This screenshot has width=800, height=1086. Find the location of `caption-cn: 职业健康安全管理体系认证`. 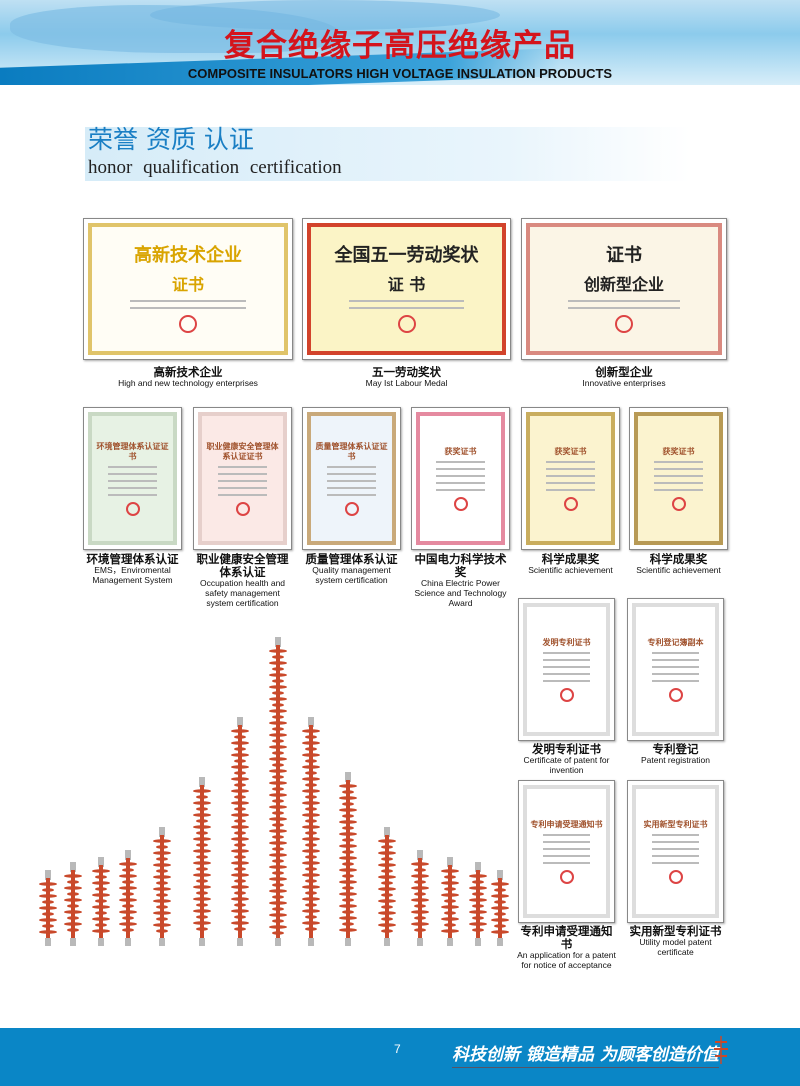

caption-cn: 职业健康安全管理体系认证 is located at coordinates (242, 566).